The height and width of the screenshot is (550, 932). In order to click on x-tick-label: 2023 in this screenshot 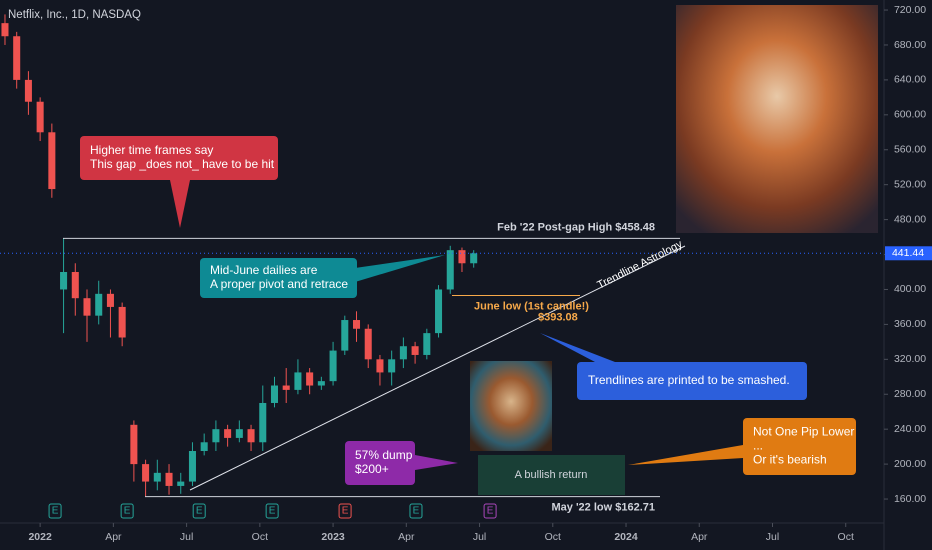, I will do `click(333, 537)`.